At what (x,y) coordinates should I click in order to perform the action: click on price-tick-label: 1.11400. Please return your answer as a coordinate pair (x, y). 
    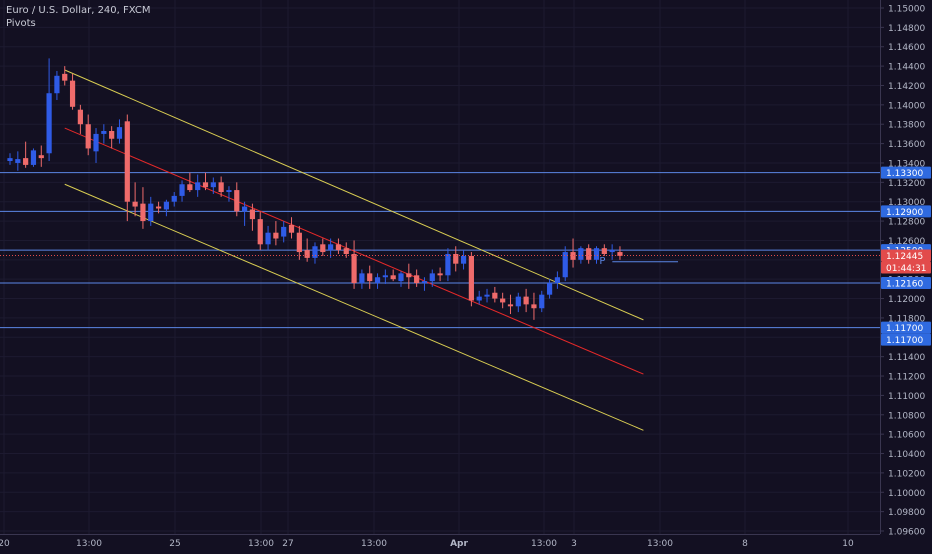
    Looking at the image, I should click on (906, 358).